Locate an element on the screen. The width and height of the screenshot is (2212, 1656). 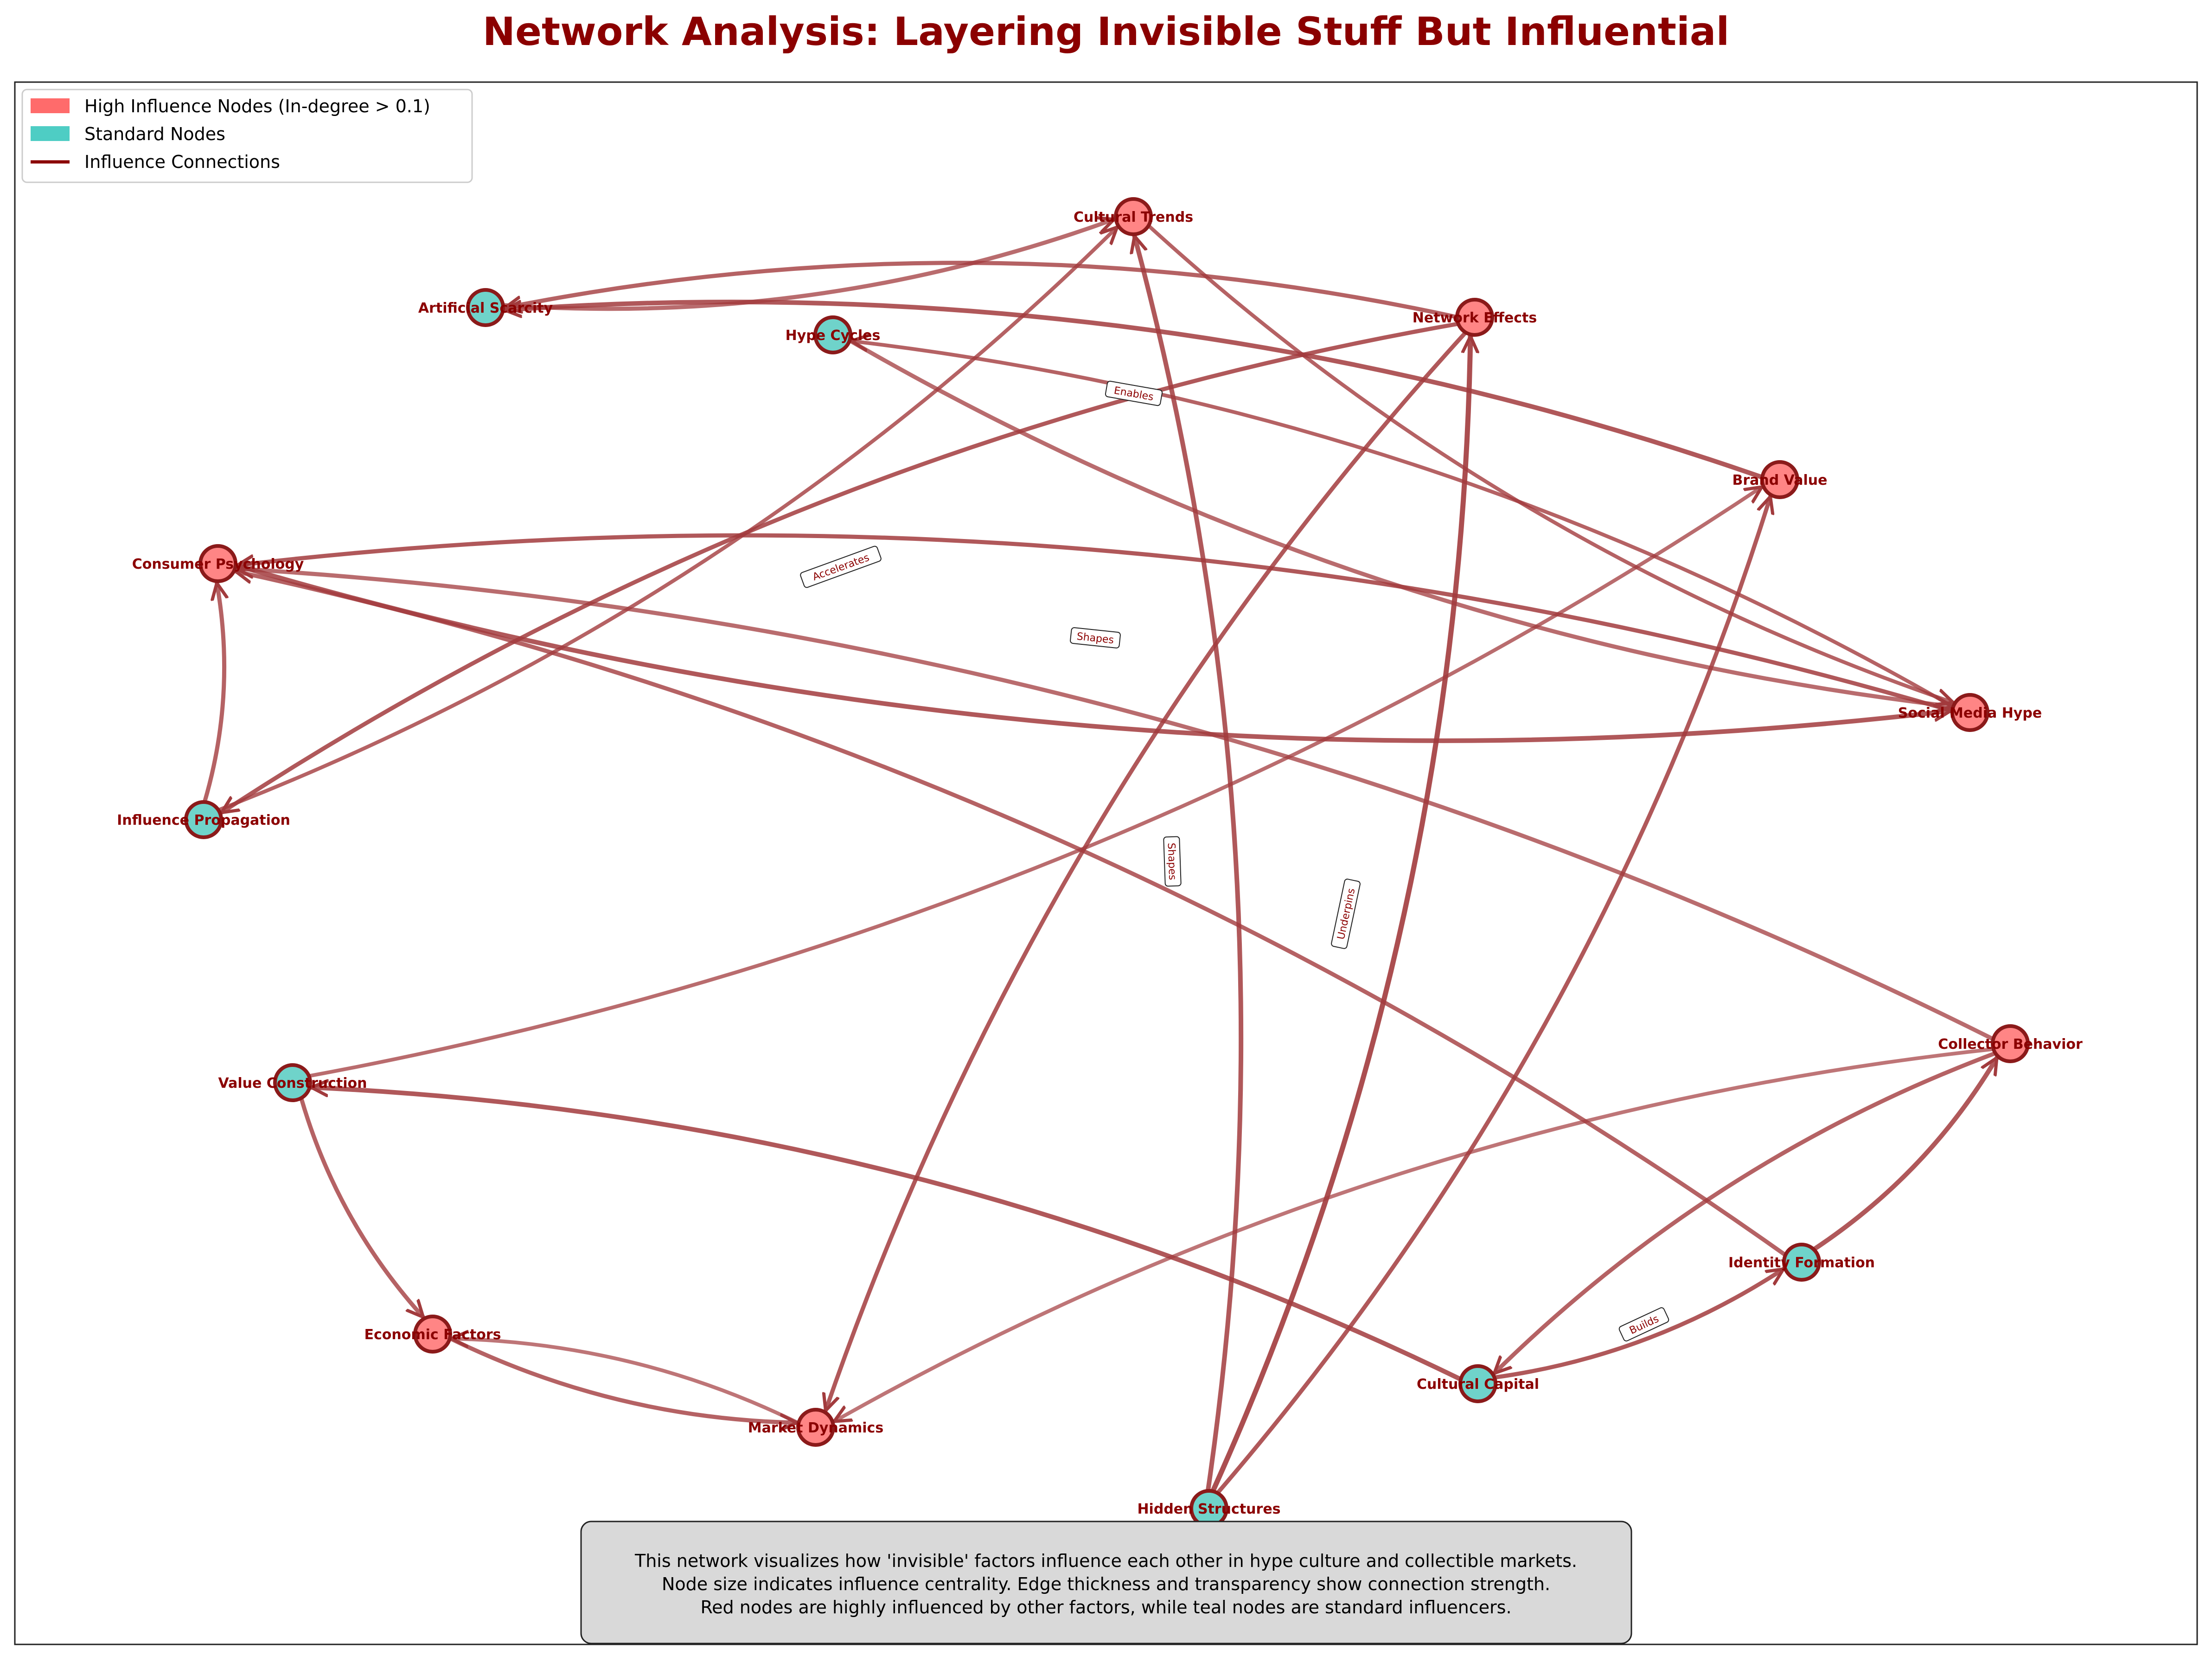
node-brand-value: Brand Value is located at coordinates (1781, 479).